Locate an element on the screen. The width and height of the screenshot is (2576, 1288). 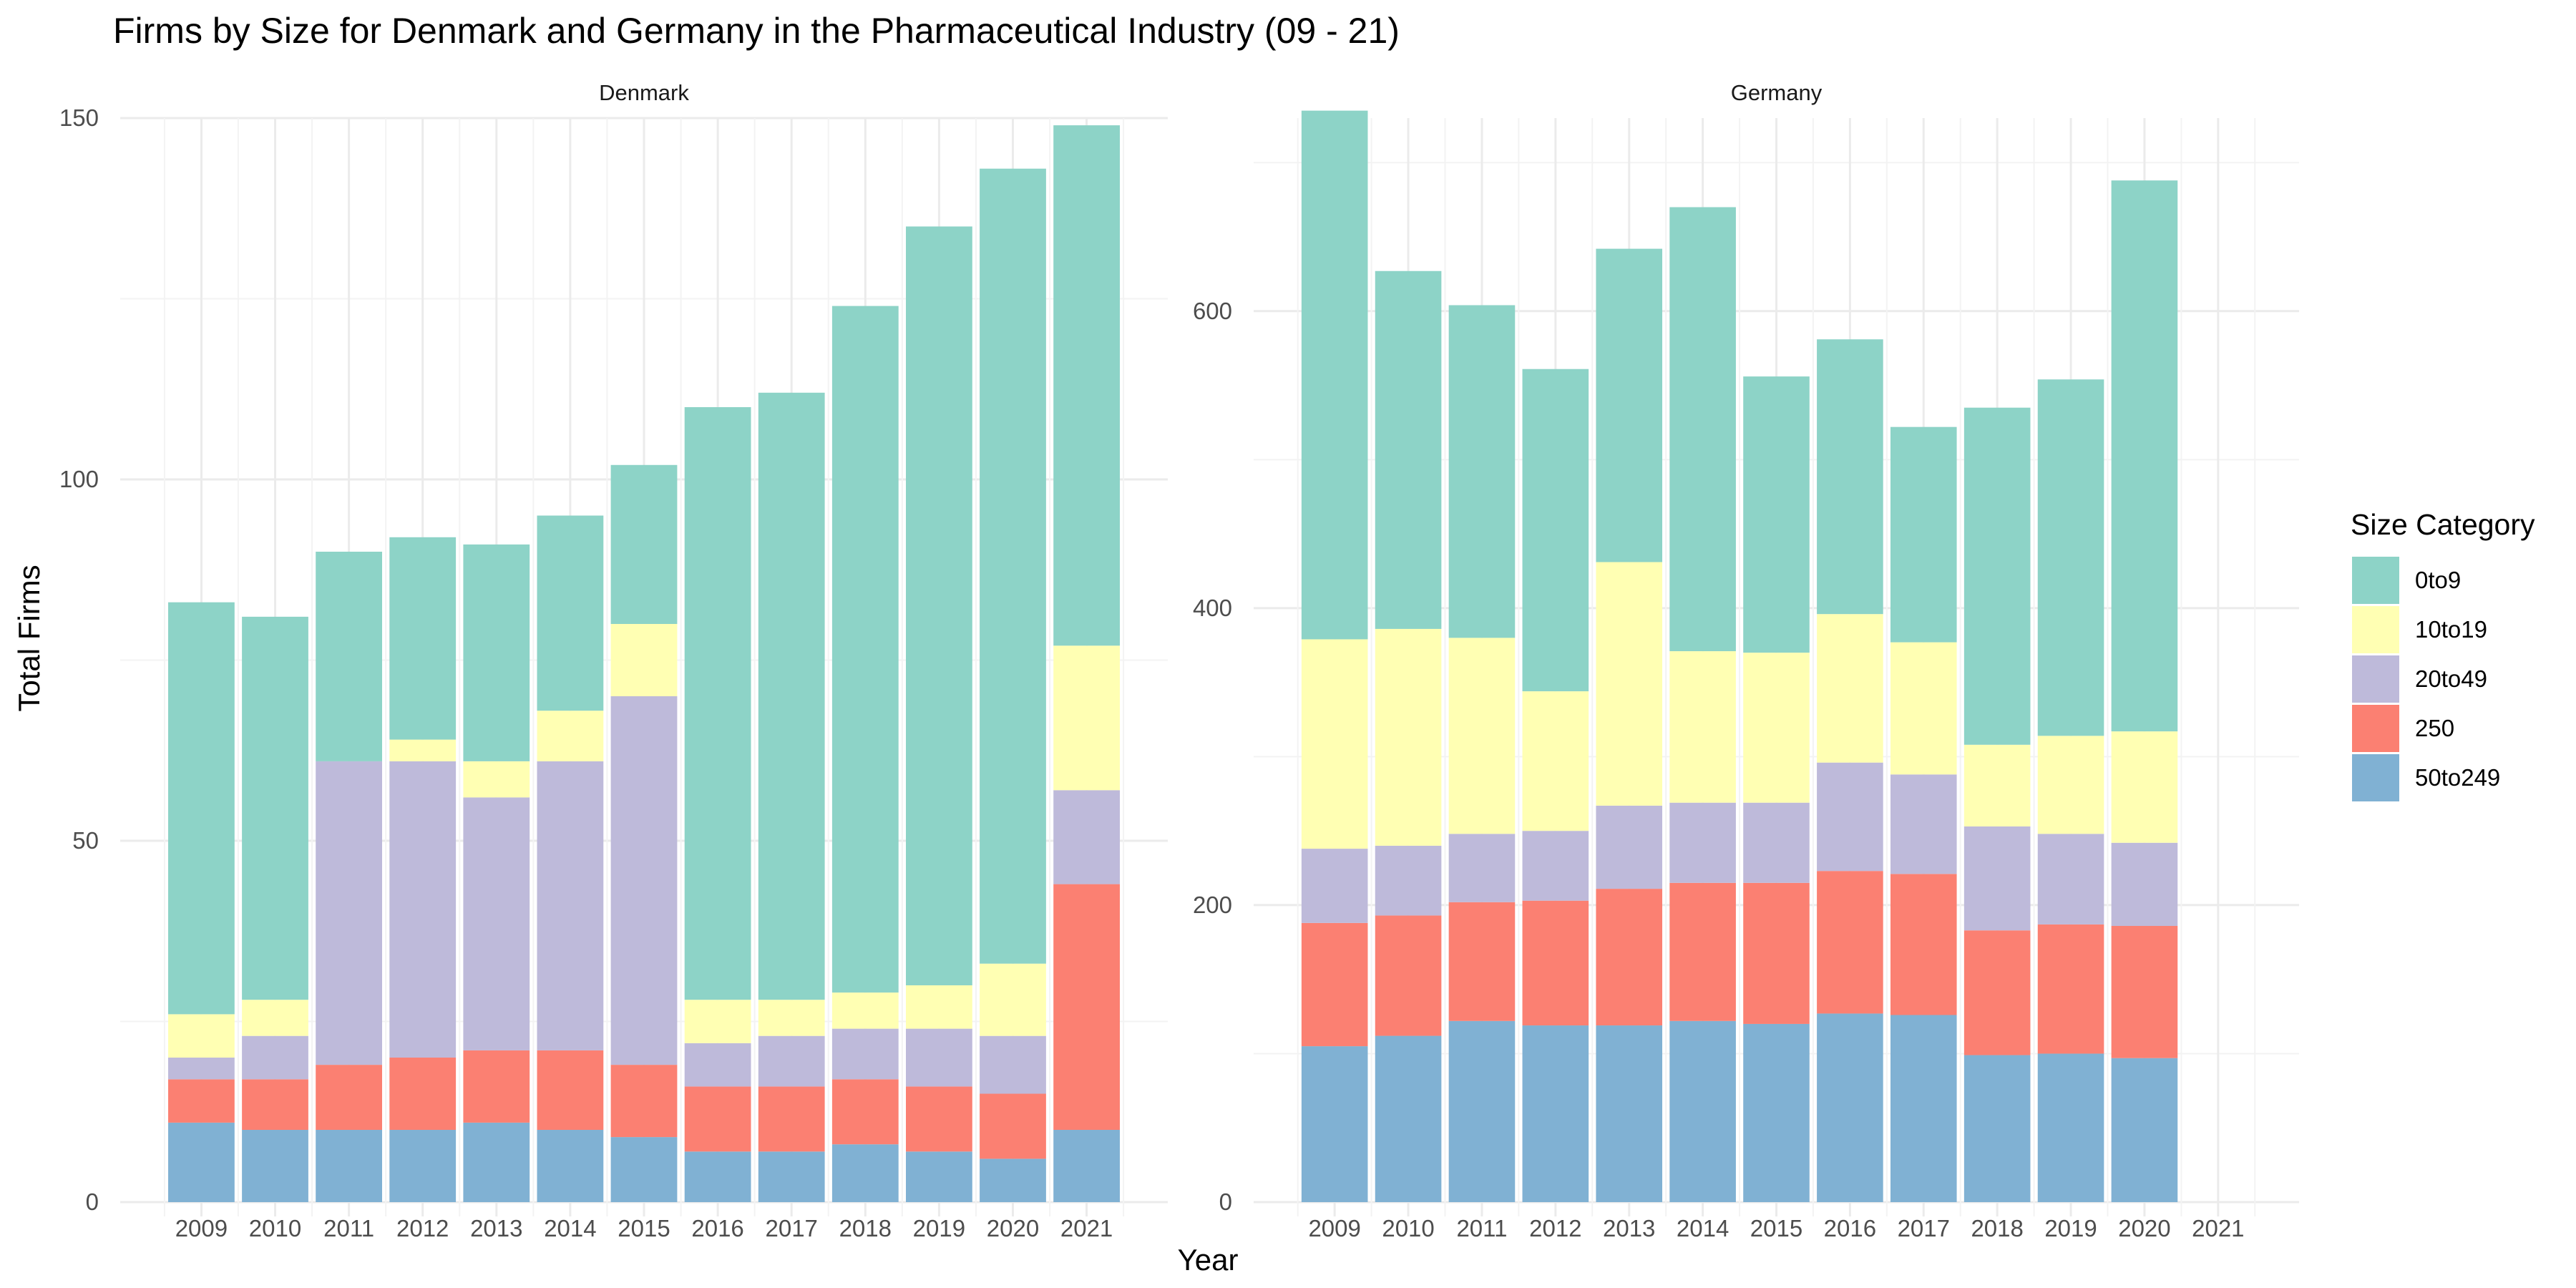
legend-title: Size Category is located at coordinates (2443, 524).